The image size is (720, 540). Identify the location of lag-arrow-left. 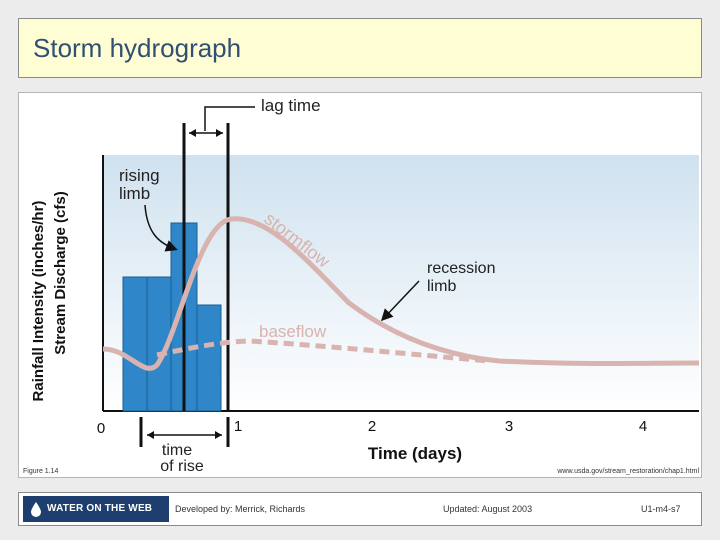
(192, 133).